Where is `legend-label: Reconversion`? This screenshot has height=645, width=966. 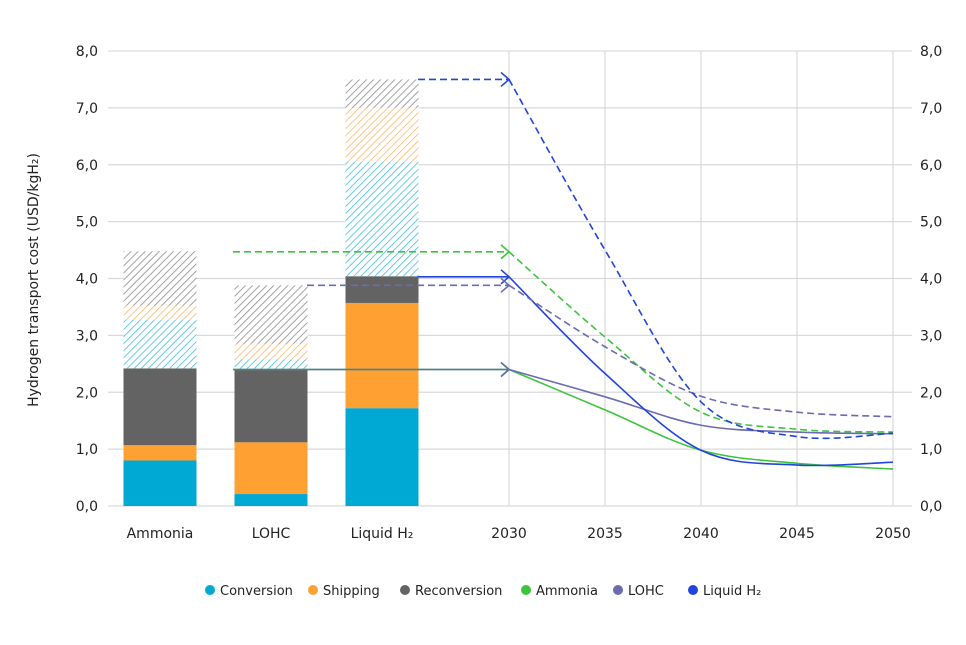 legend-label: Reconversion is located at coordinates (458, 591).